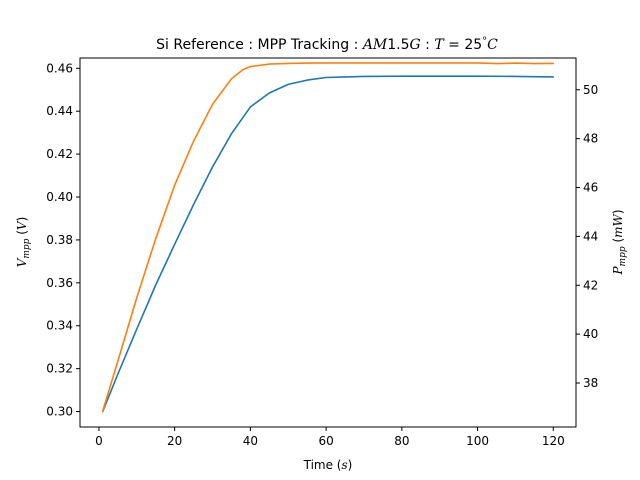  Describe the element at coordinates (59, 412) in the screenshot. I see `y-left-tick-label: 0.30` at that location.